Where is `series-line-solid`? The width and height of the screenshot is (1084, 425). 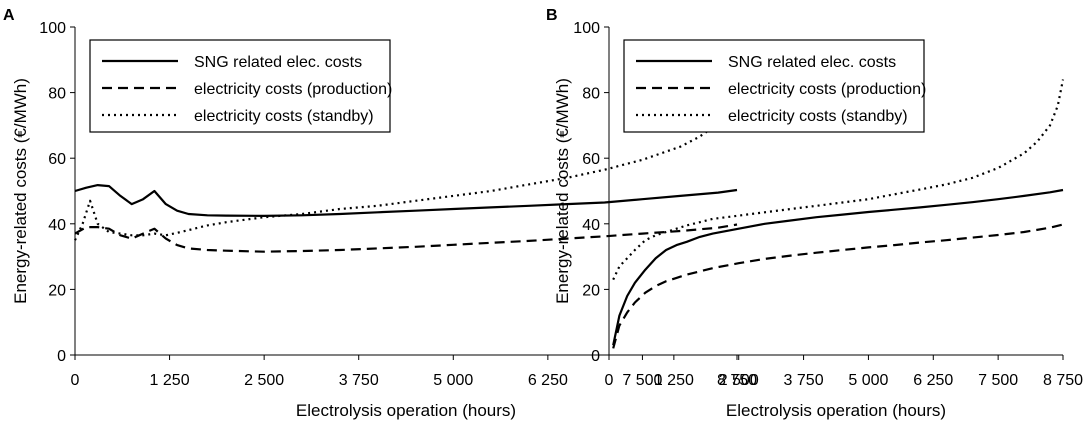
series-line-solid is located at coordinates (406, 200).